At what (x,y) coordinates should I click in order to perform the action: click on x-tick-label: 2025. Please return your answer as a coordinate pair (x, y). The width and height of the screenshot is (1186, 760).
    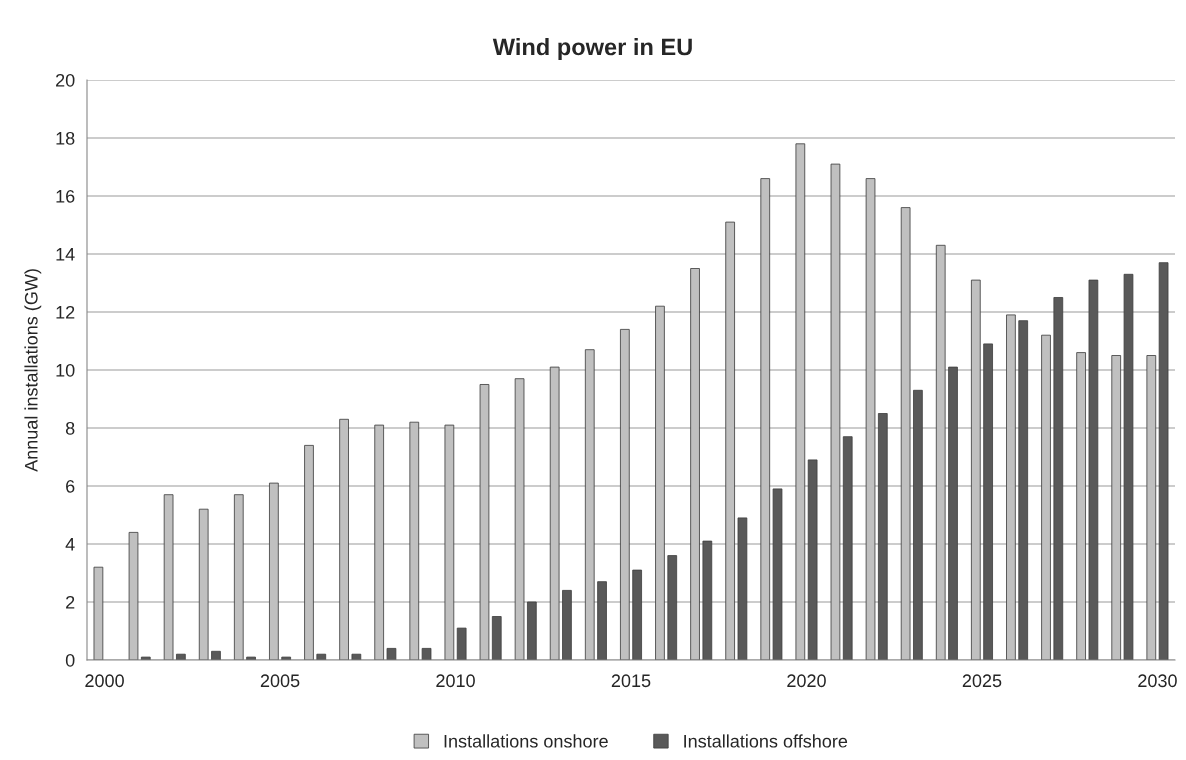
    Looking at the image, I should click on (982, 681).